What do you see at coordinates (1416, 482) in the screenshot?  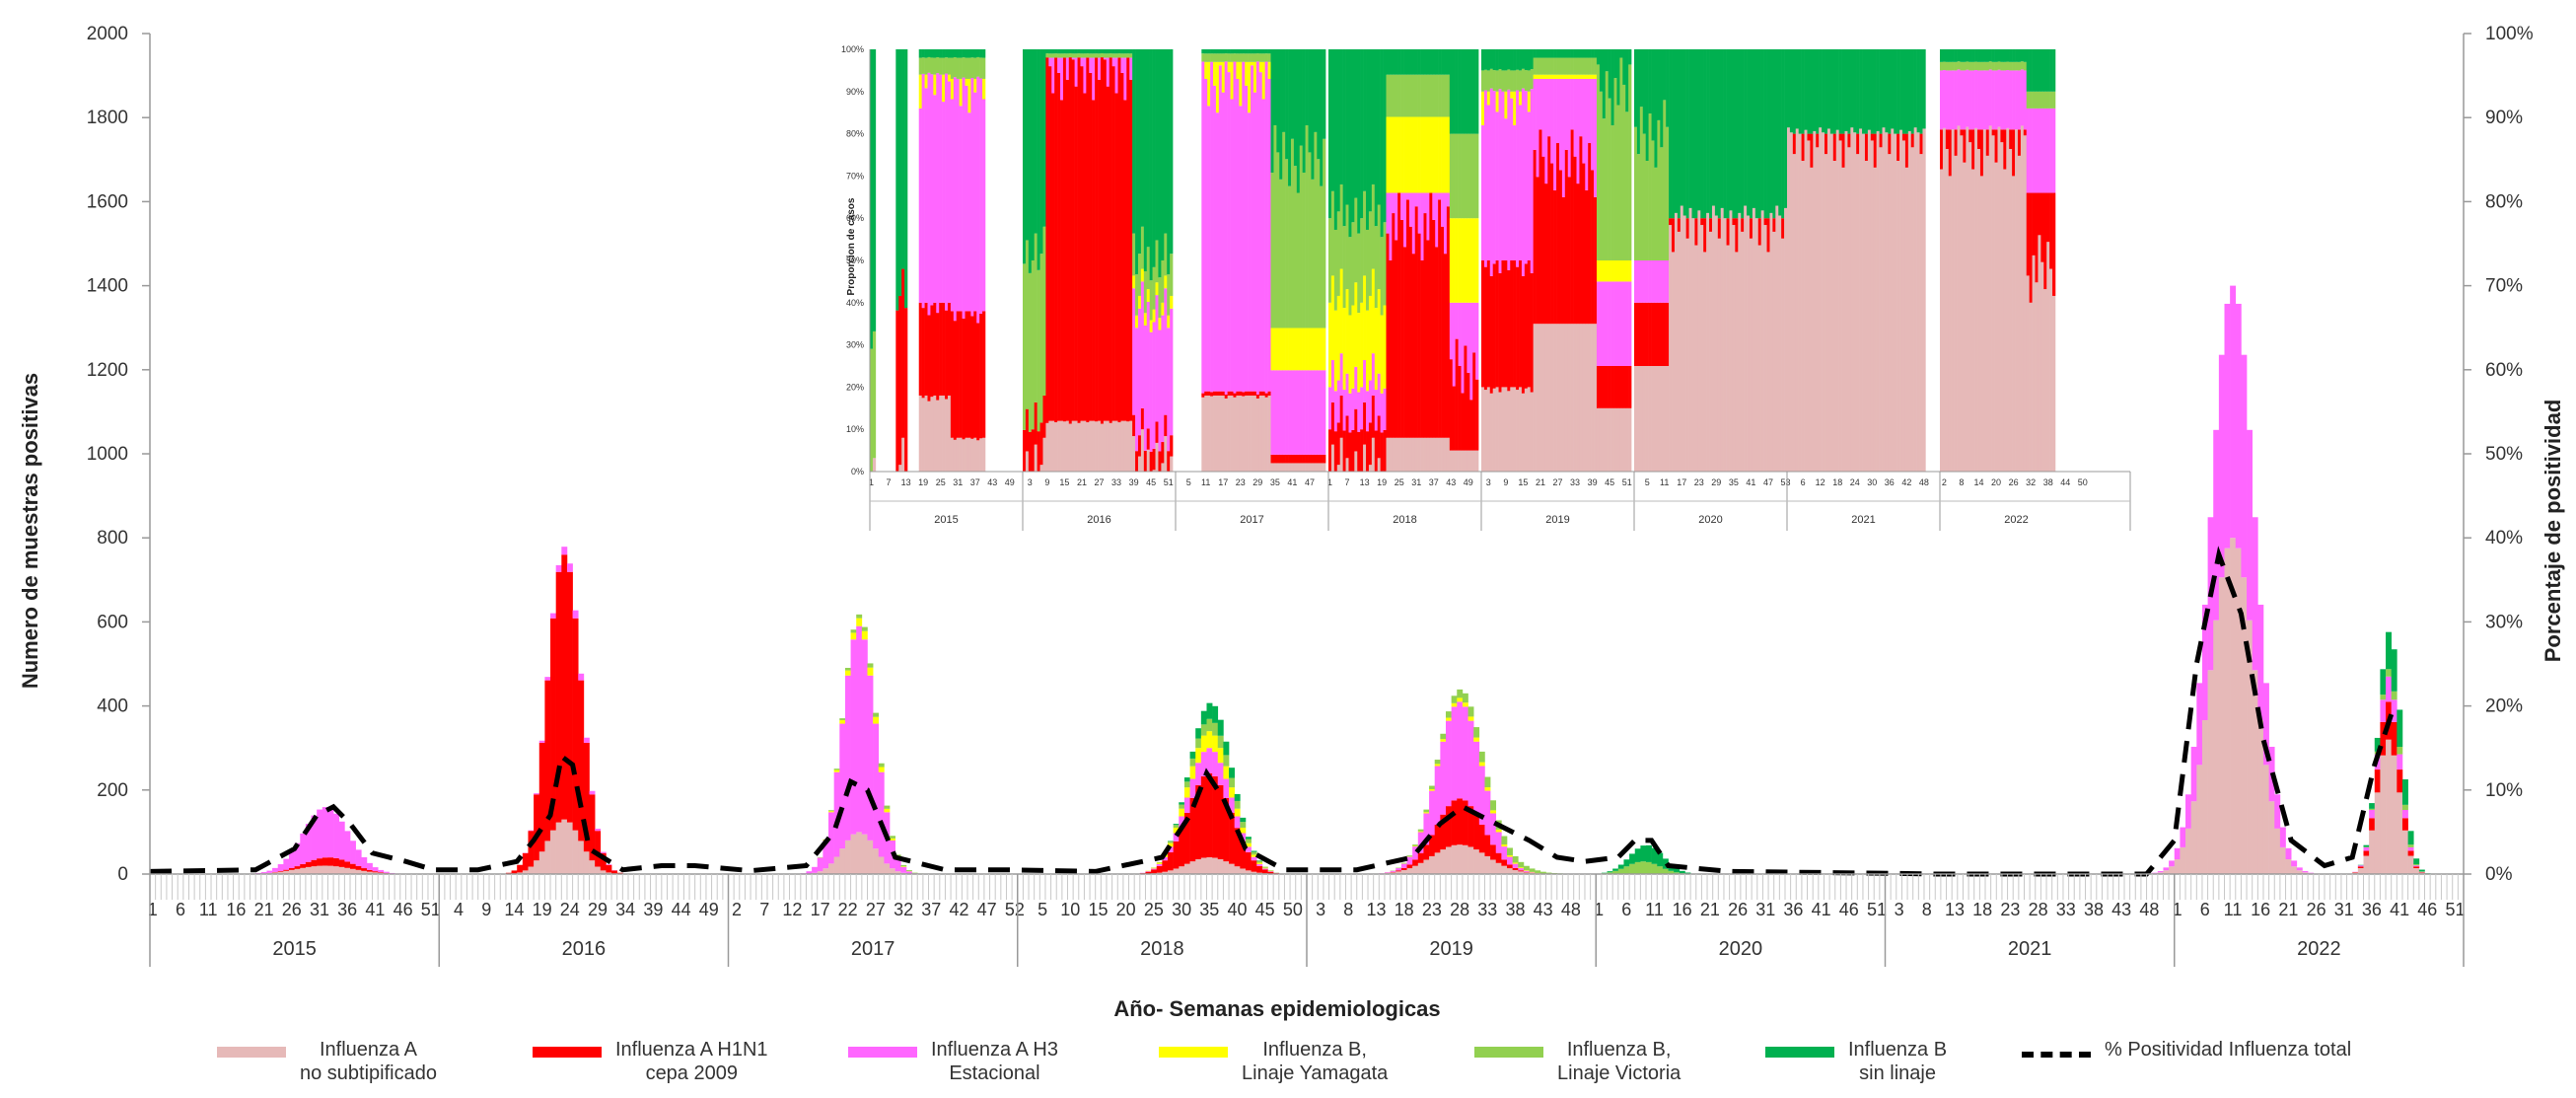 I see `inset-week-tick-label: 31` at bounding box center [1416, 482].